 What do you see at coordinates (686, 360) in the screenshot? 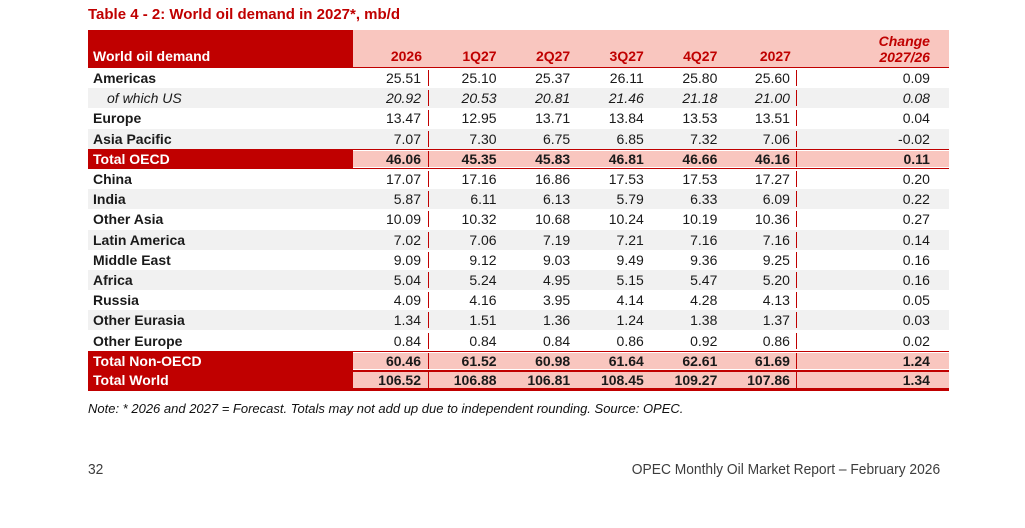
I see `cell-4q27: 62.61` at bounding box center [686, 360].